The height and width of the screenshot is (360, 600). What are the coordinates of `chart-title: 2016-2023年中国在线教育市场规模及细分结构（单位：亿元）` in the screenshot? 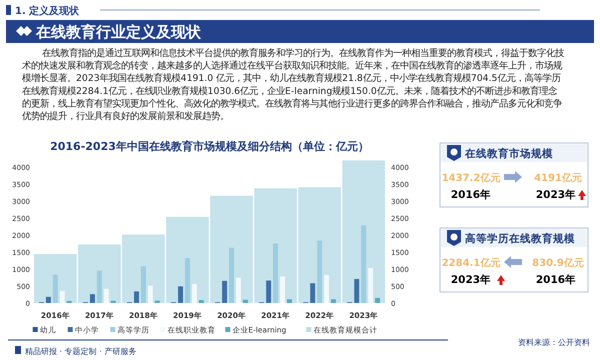 It's located at (209, 146).